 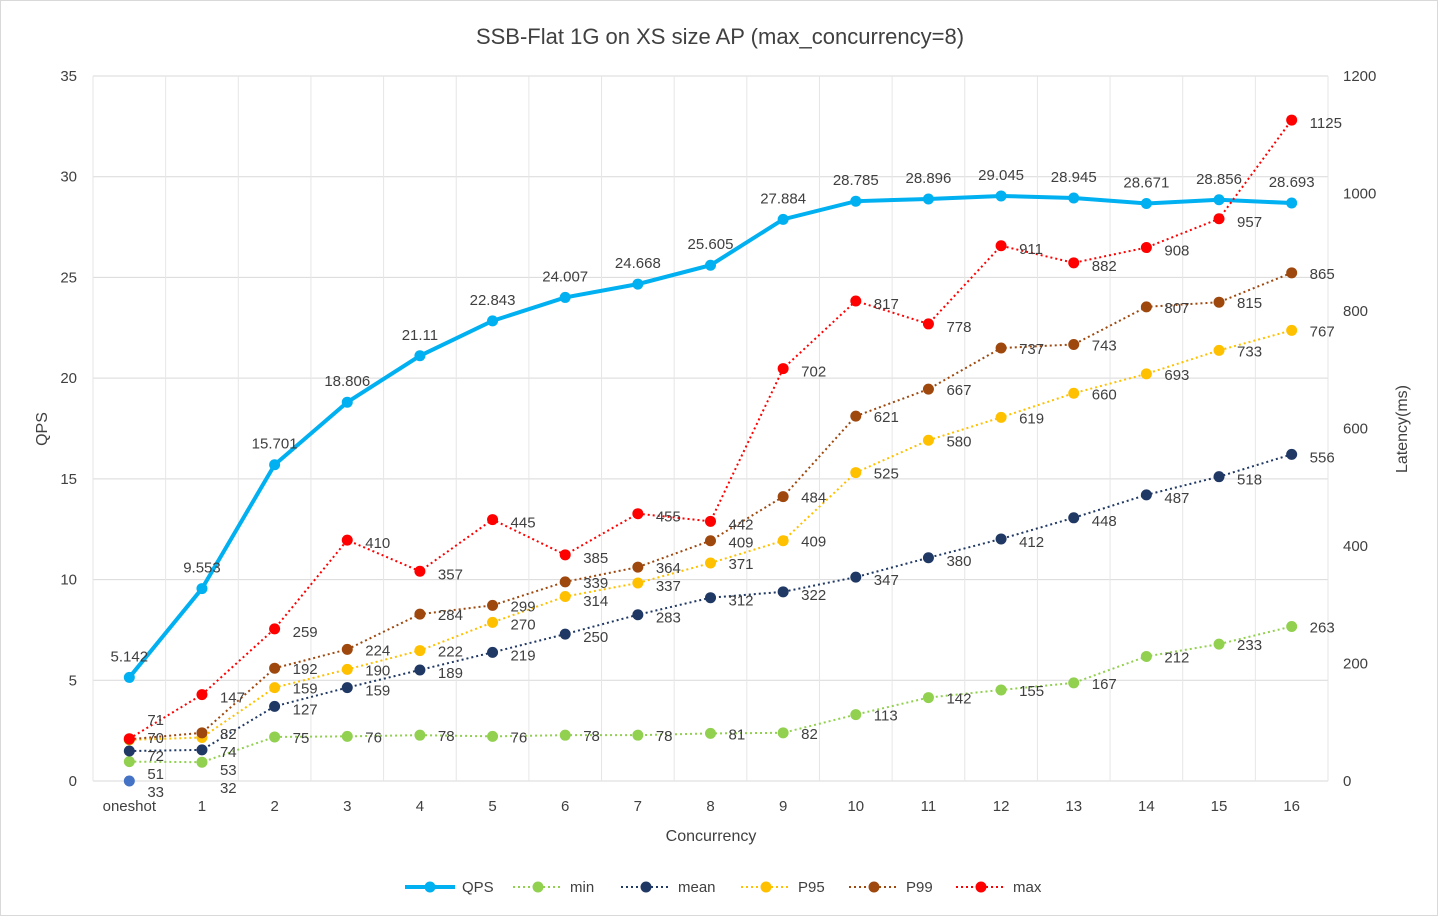 I want to click on data-label-P99: 409, so click(x=741, y=542).